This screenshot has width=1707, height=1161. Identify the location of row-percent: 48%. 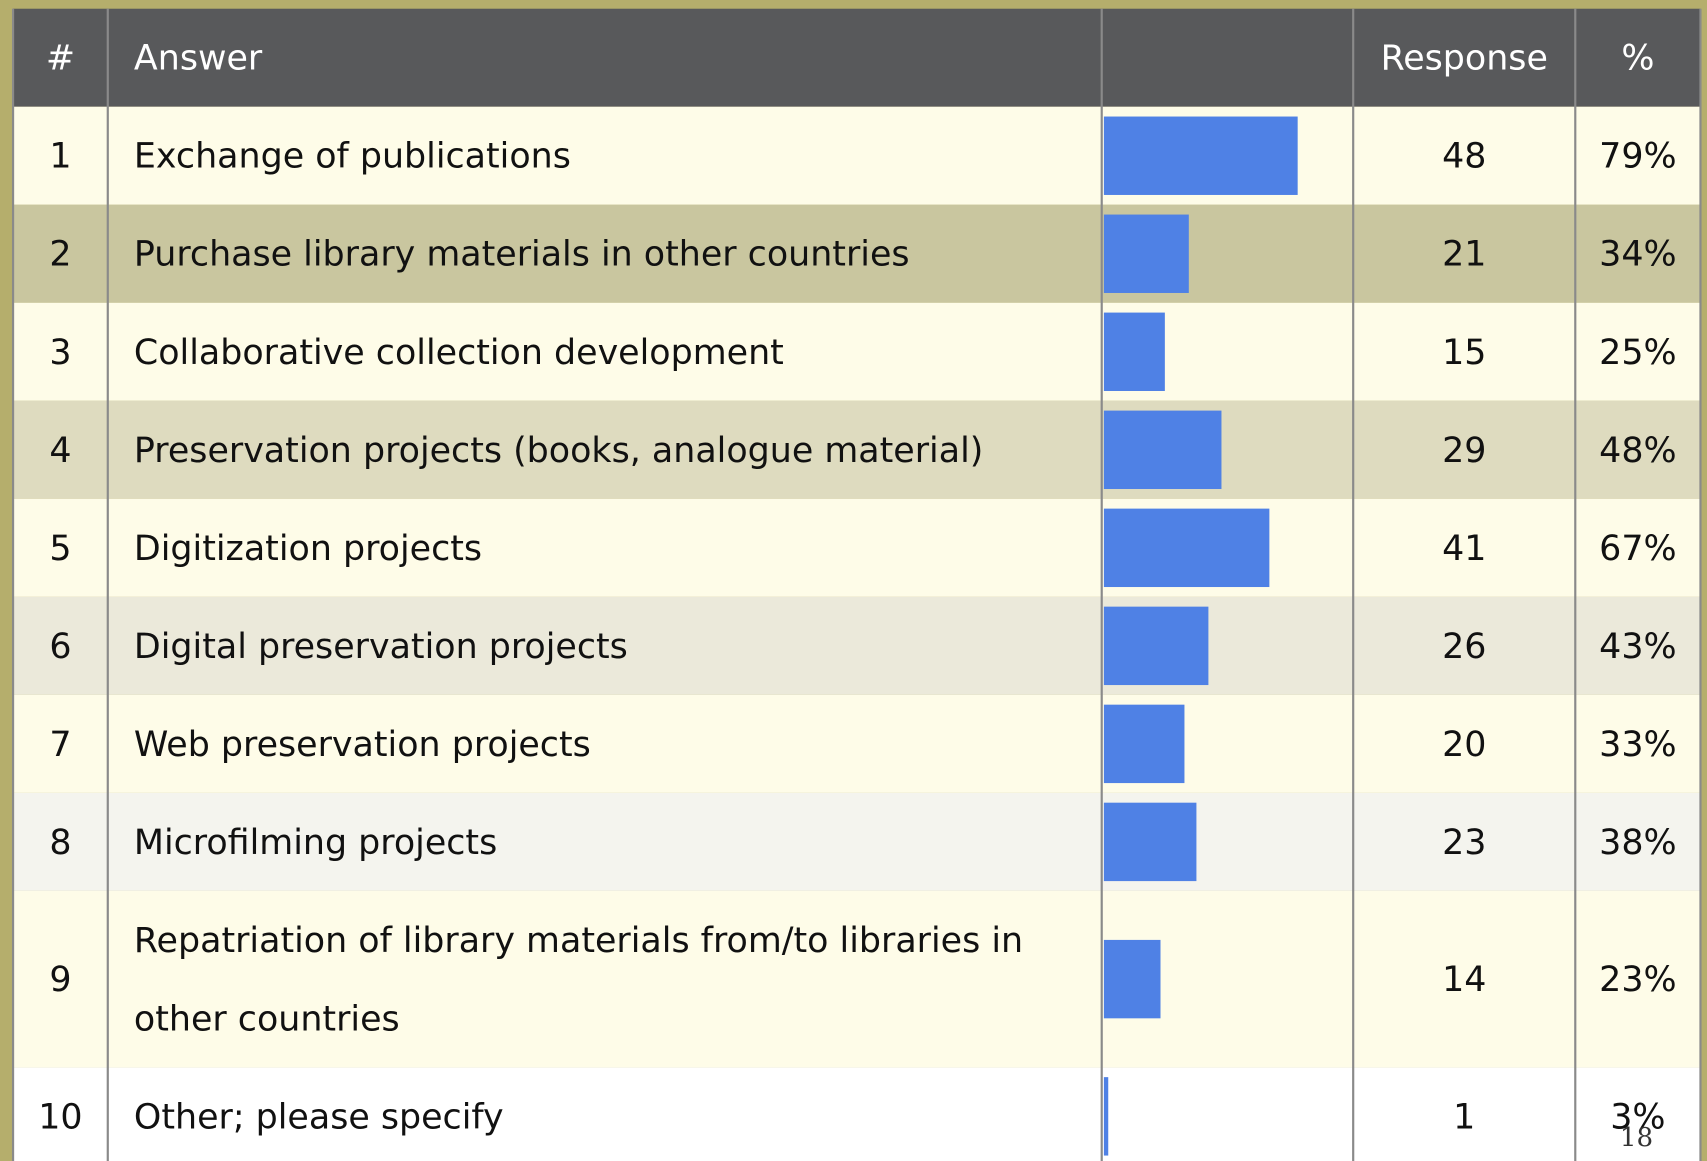
(1638, 450).